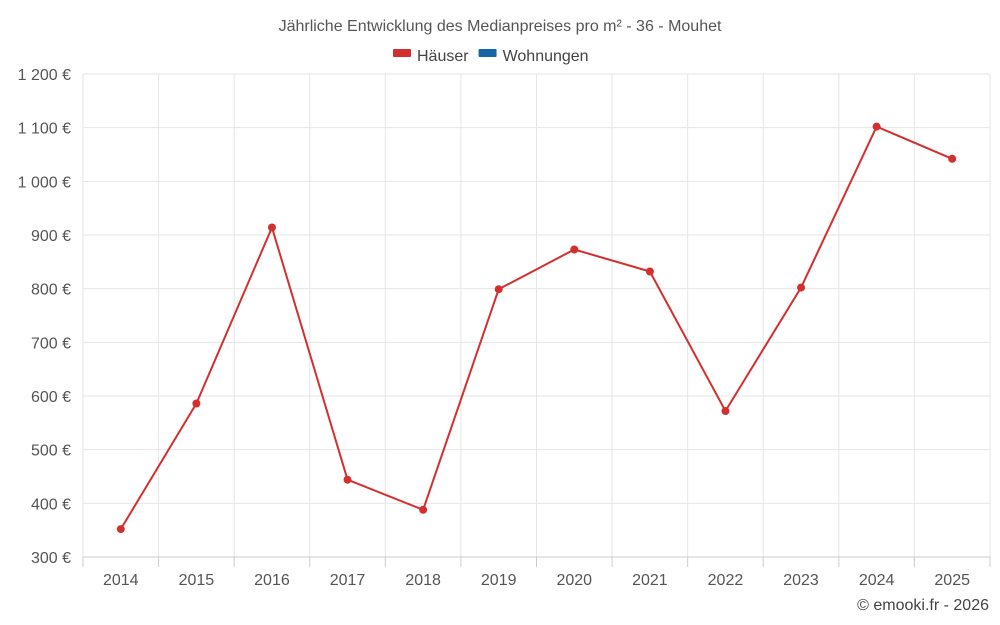  I want to click on x-tick-label: 2025, so click(952, 580).